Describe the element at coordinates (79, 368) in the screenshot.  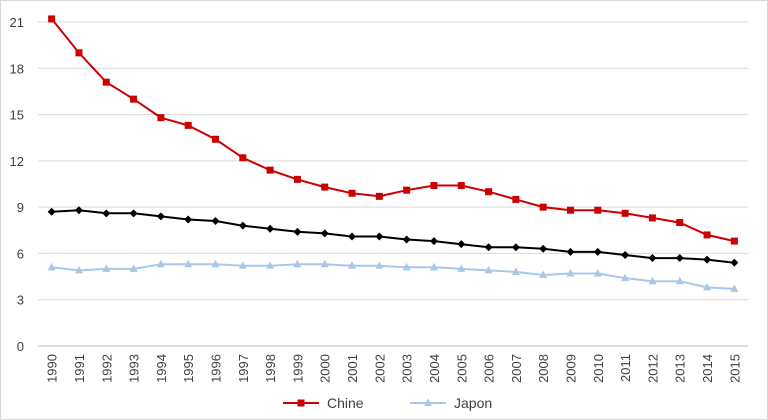
I see `x-tick-label: 1991` at that location.